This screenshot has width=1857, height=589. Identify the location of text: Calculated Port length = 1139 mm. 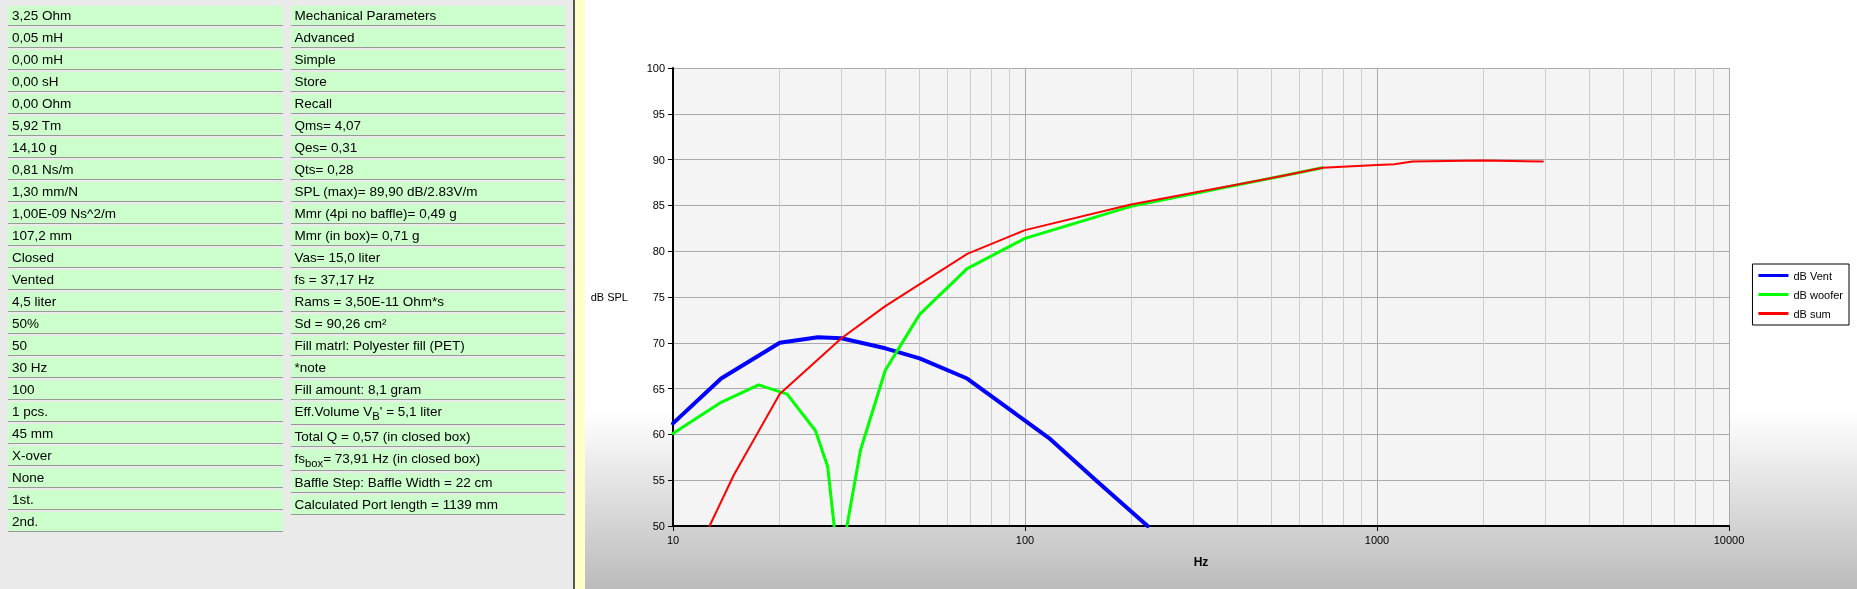
(427, 505).